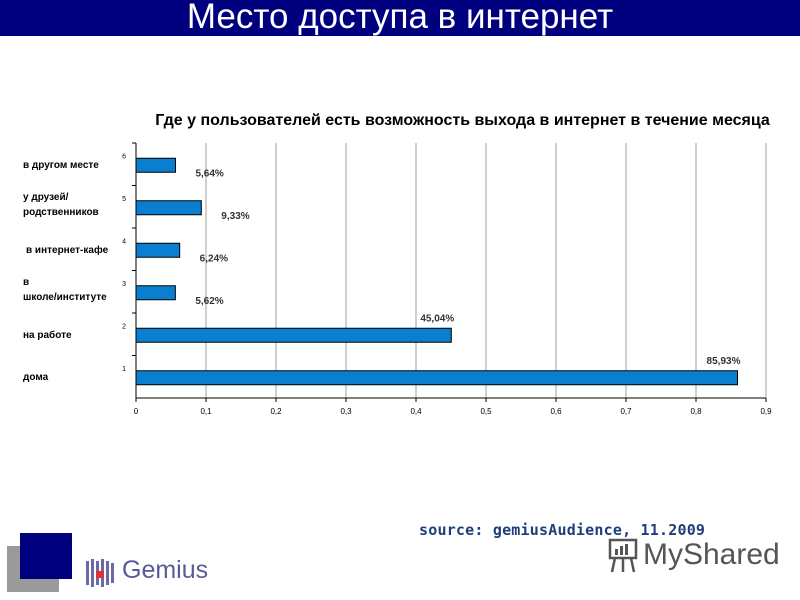 The image size is (800, 600). Describe the element at coordinates (623, 555) in the screenshot. I see `presentation-board-icon` at that location.